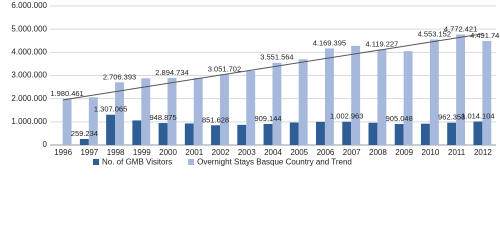 The width and height of the screenshot is (500, 240). What do you see at coordinates (137, 162) in the screenshot?
I see `legend-label: No. of GMB Visitors` at bounding box center [137, 162].